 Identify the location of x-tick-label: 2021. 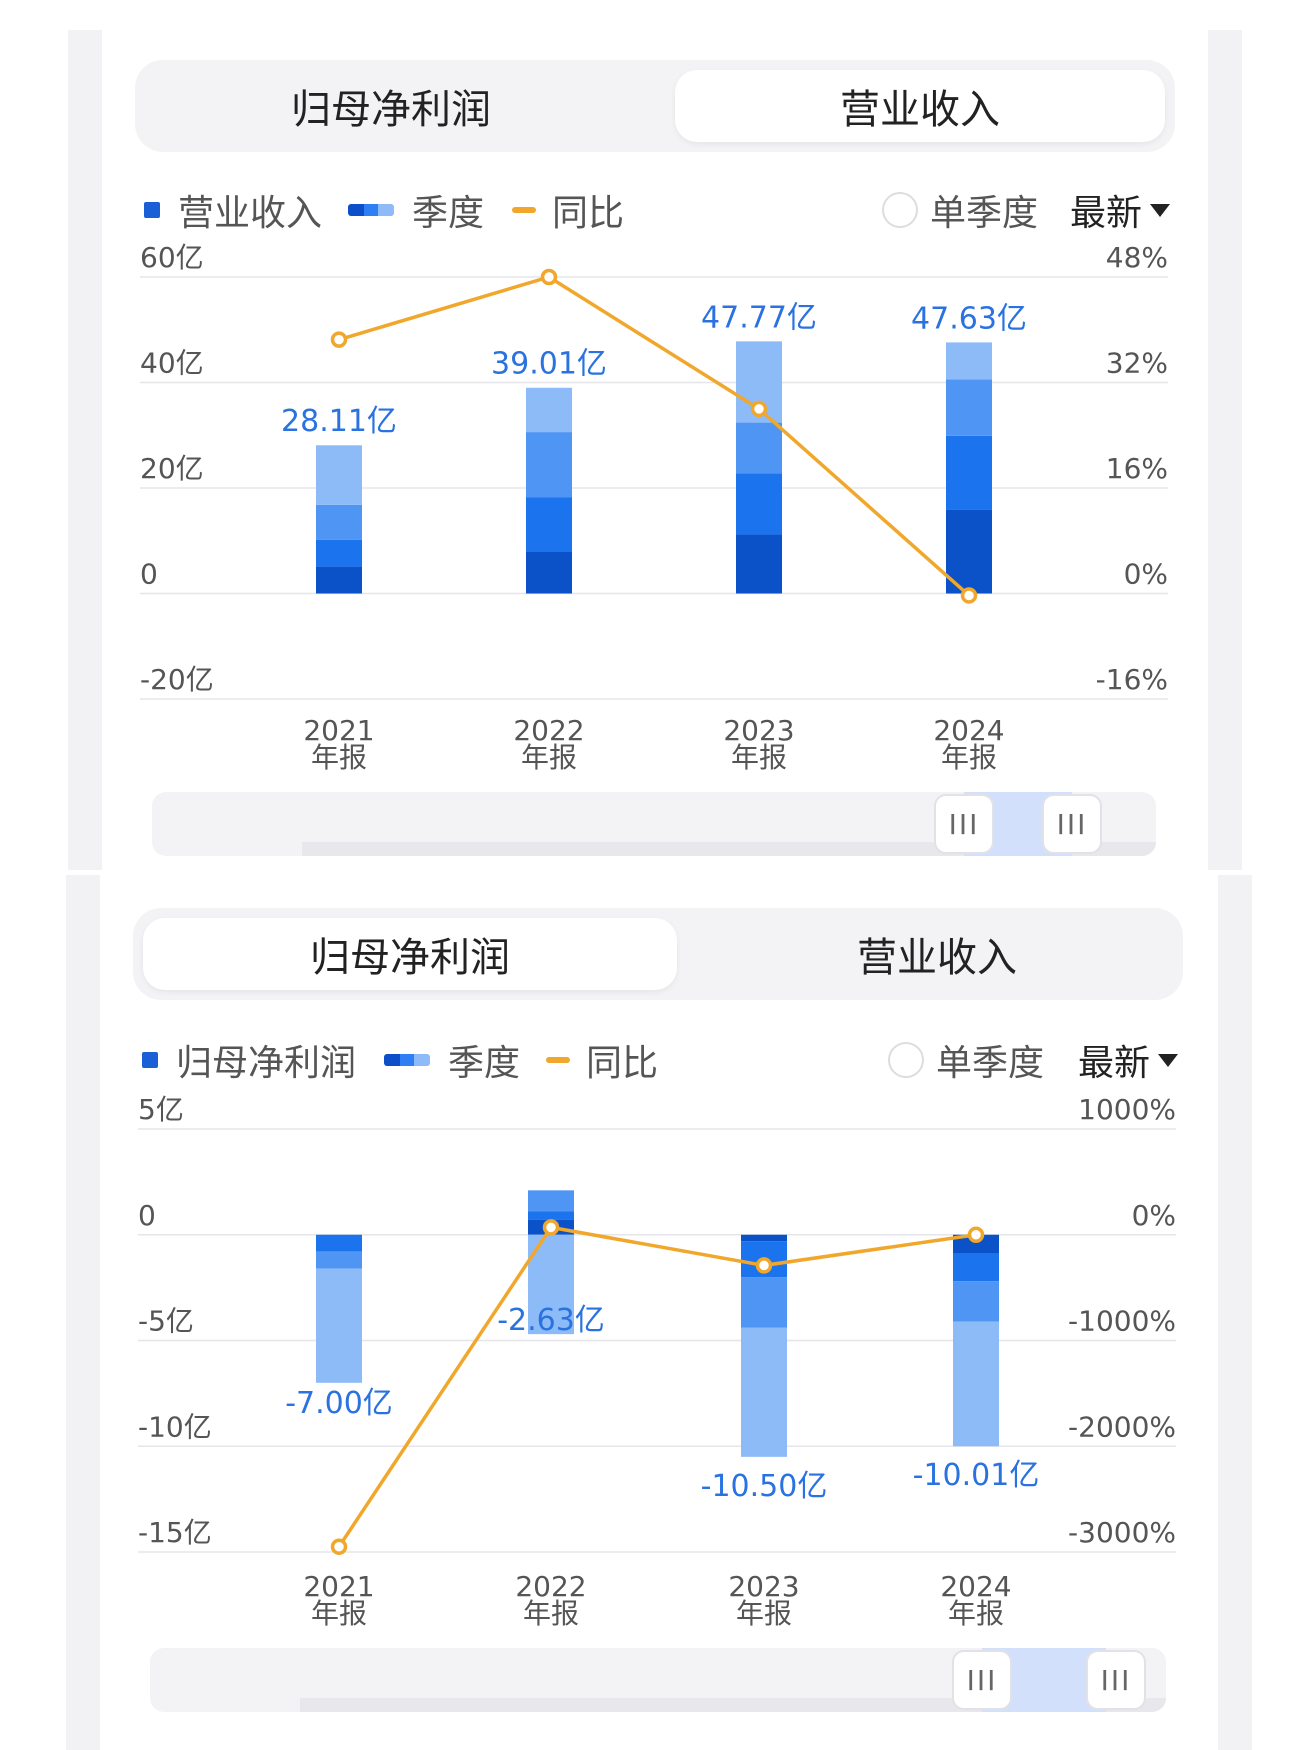
(338, 1586).